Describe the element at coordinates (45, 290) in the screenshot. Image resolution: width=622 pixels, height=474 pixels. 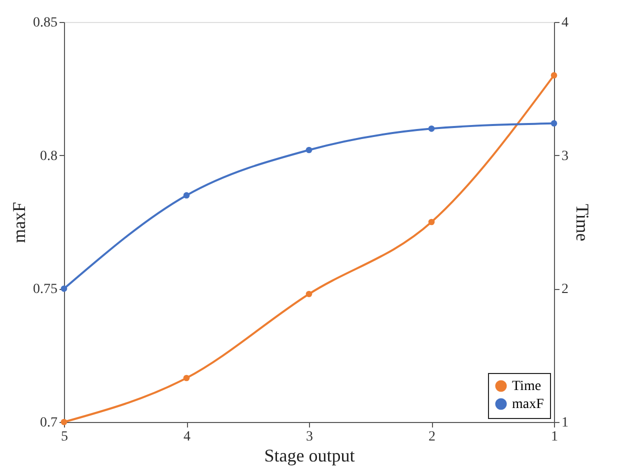
I see `y-tick-label: 0.75` at that location.